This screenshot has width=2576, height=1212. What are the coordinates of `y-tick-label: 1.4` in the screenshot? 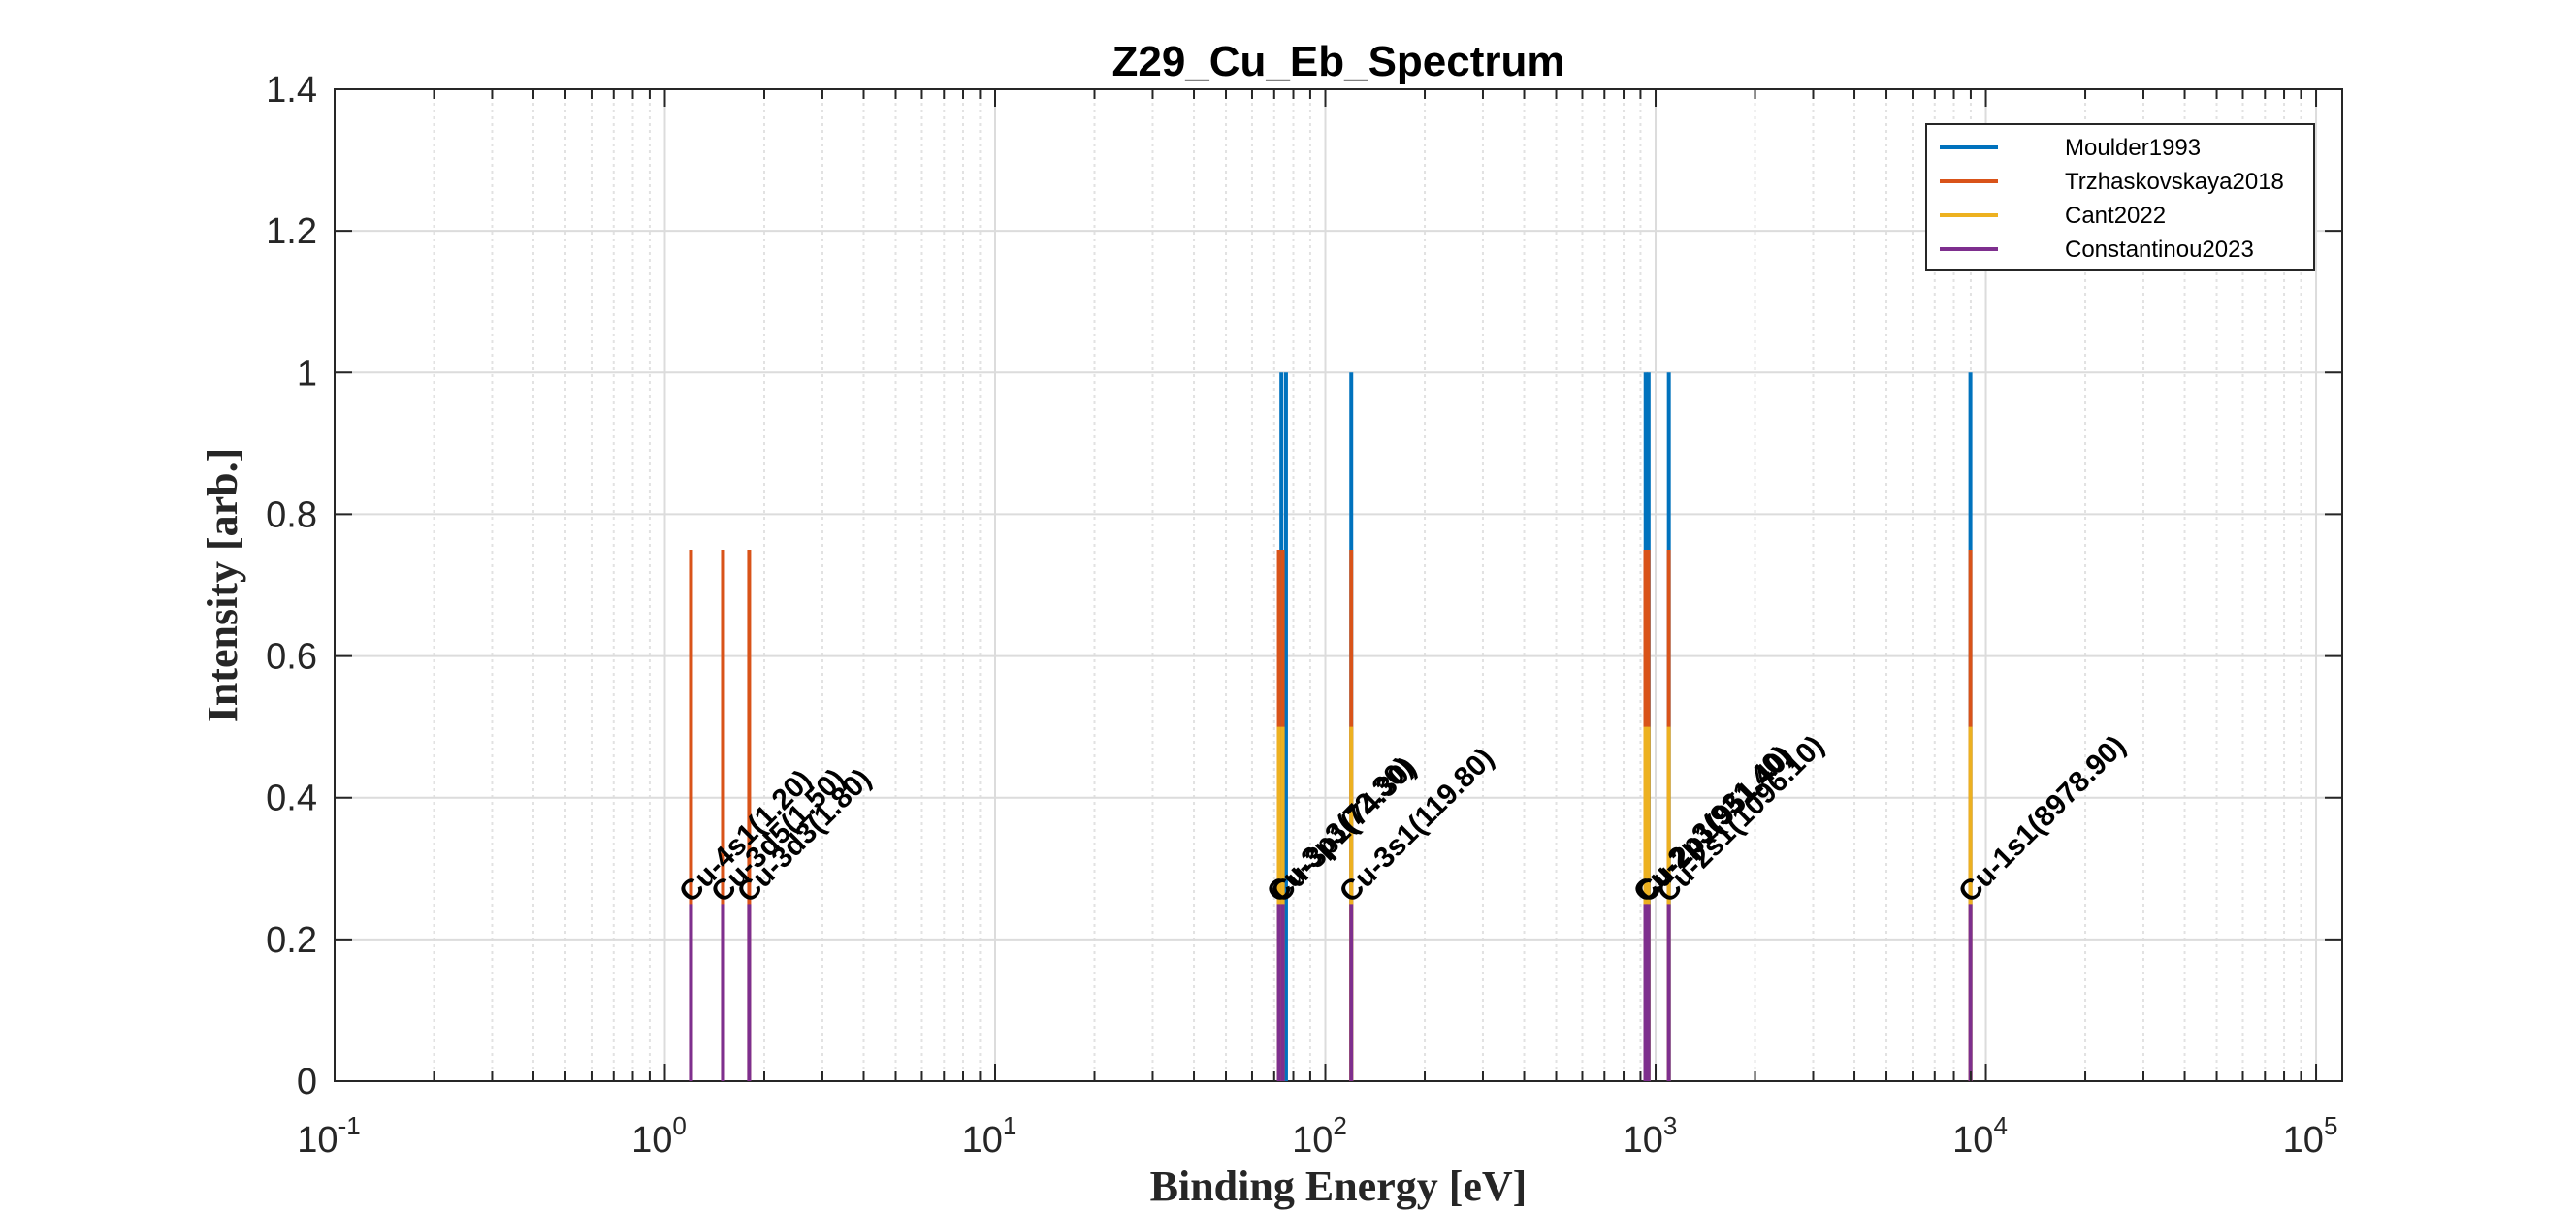 It's located at (291, 91).